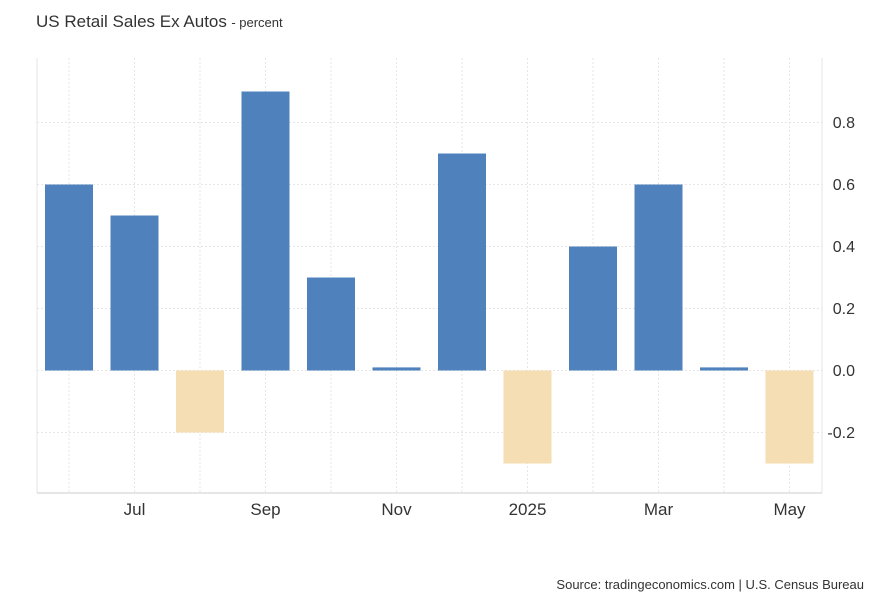 The width and height of the screenshot is (882, 603). What do you see at coordinates (265, 231) in the screenshot?
I see `bar-sep-2024` at bounding box center [265, 231].